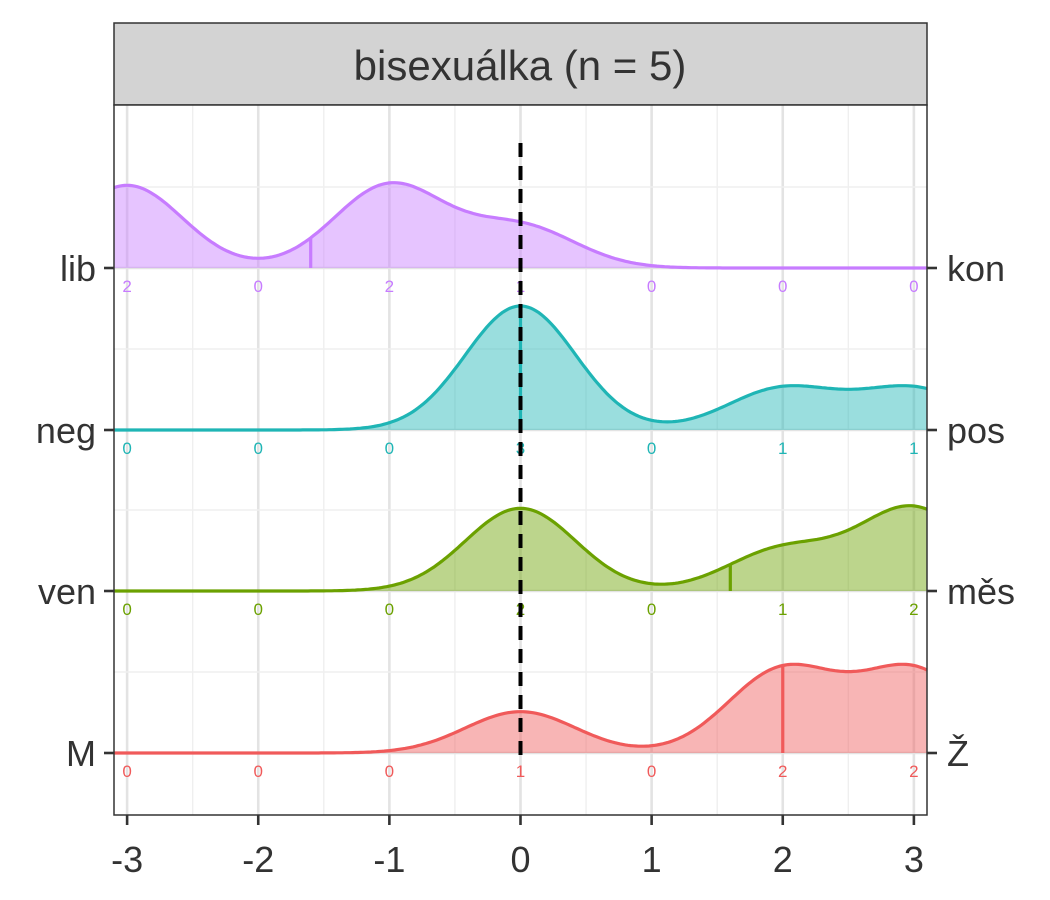 This screenshot has height=900, width=1050. Describe the element at coordinates (958, 753) in the screenshot. I see `y-label-right: Ž` at that location.